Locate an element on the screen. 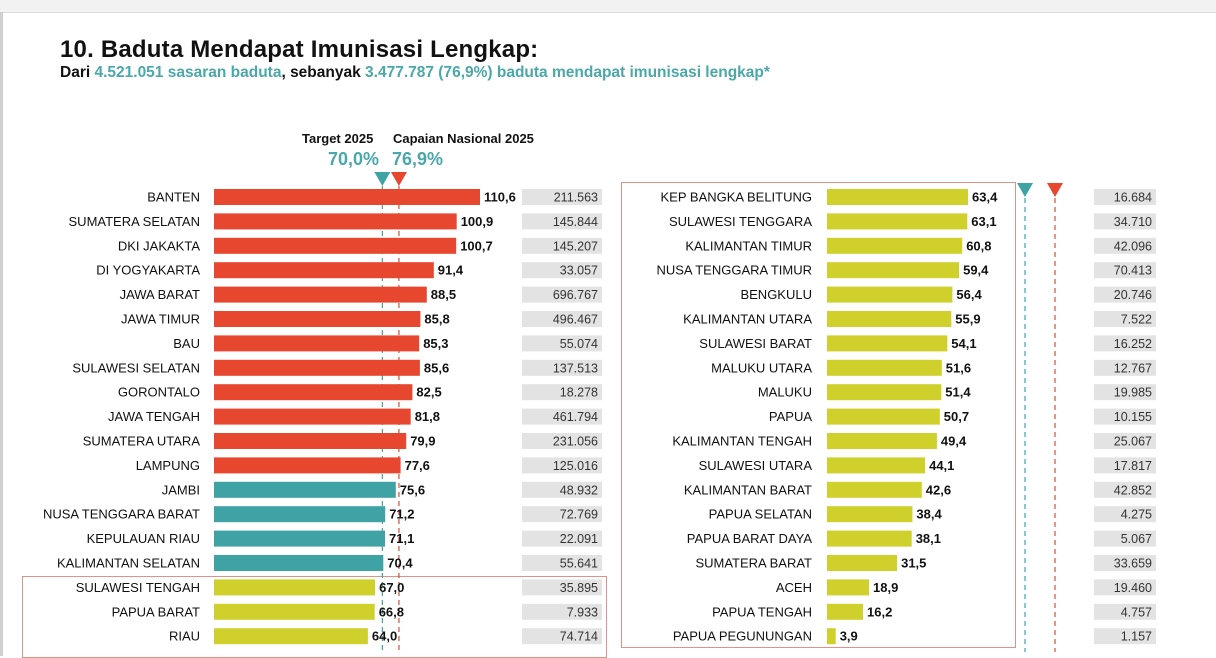 The image size is (1216, 658). subtitle-prefix: Dari is located at coordinates (77, 72).